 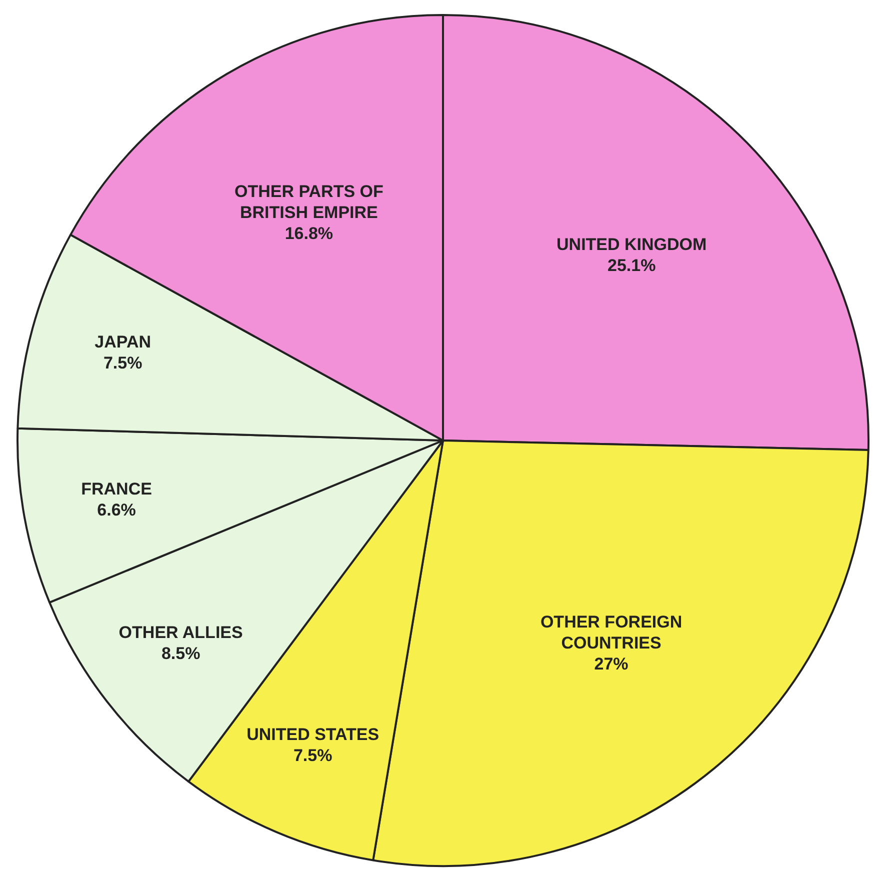 I want to click on slice-label: UNITED KINGDOM, so click(x=631, y=244).